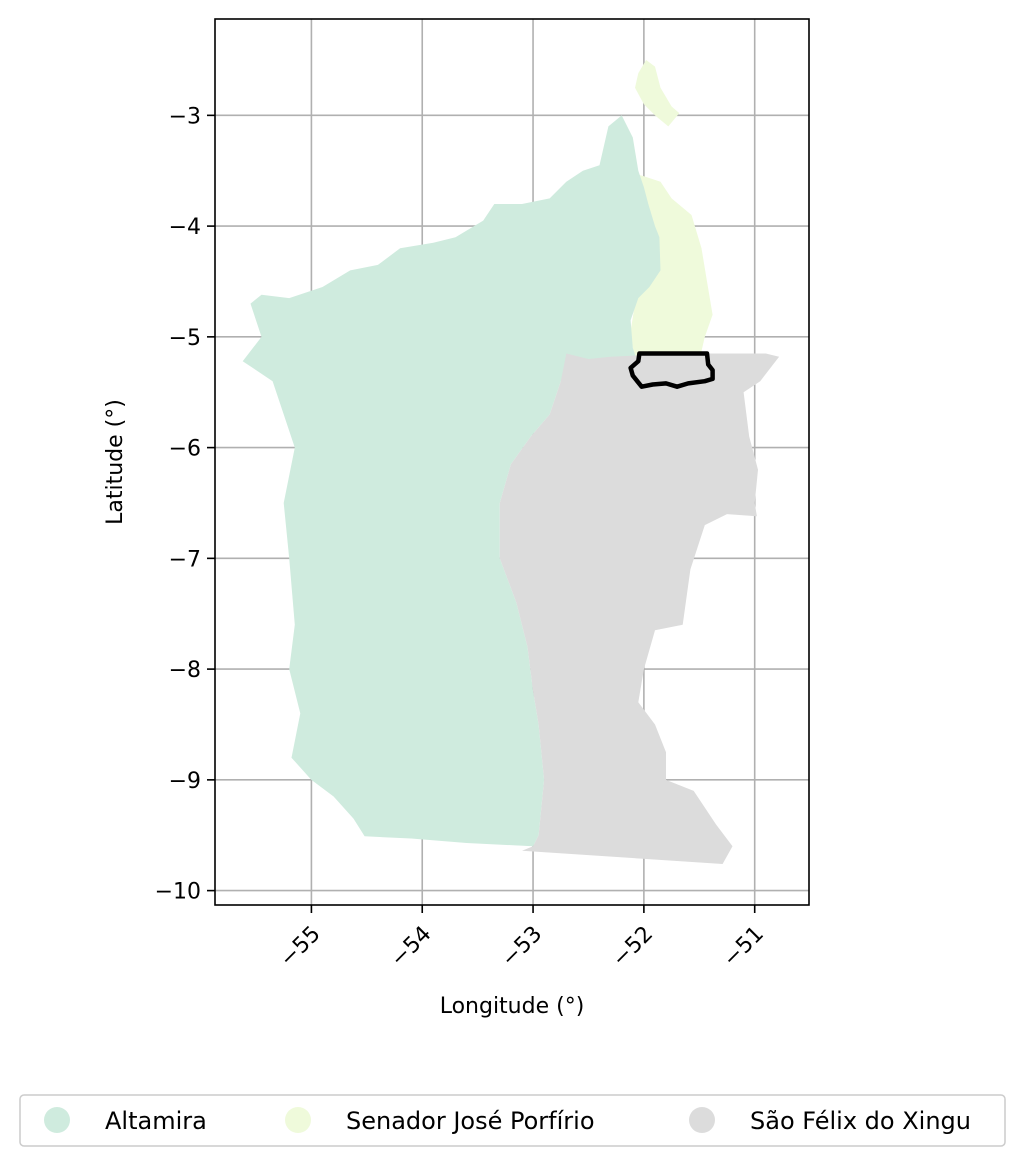  Describe the element at coordinates (185, 116) in the screenshot. I see `y-tick-label: −3` at that location.